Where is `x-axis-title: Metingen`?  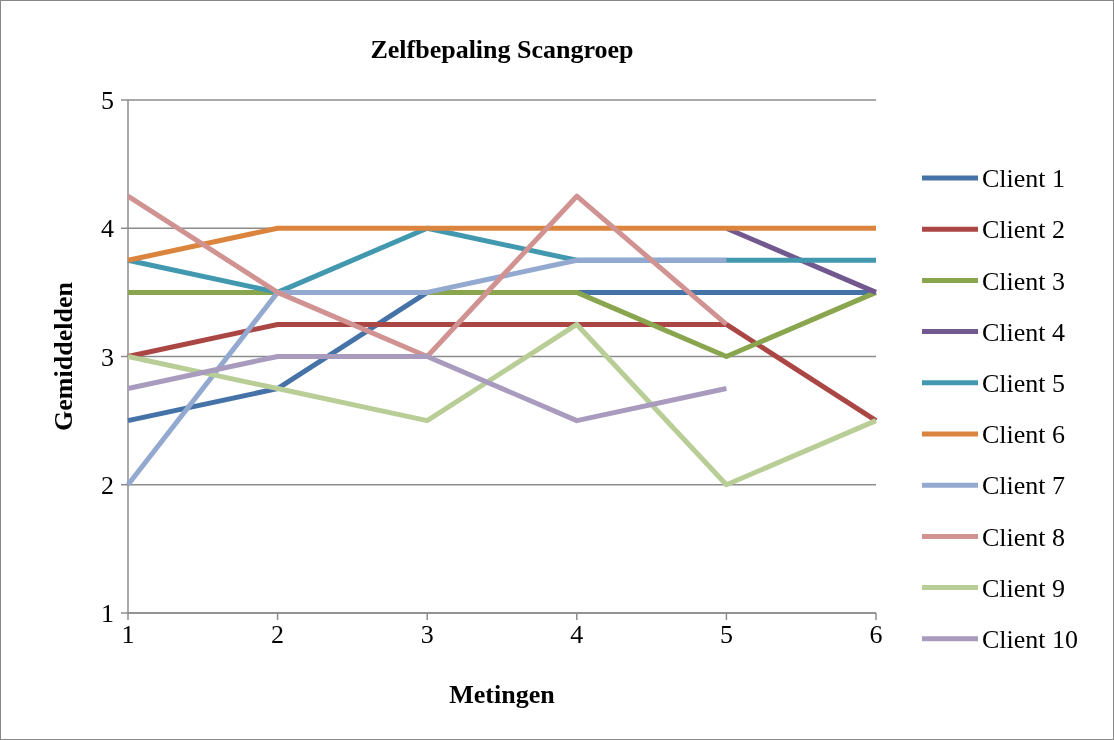 x-axis-title: Metingen is located at coordinates (502, 694).